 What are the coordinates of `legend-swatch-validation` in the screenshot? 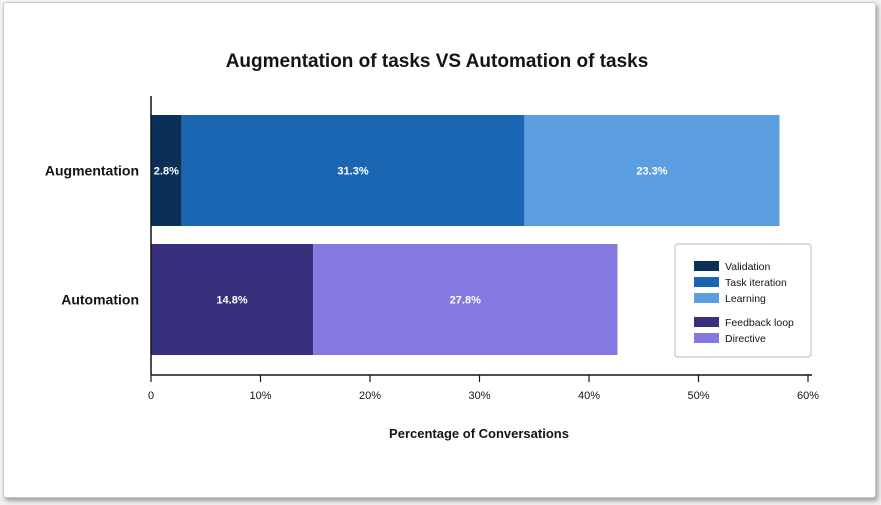 It's located at (706, 266).